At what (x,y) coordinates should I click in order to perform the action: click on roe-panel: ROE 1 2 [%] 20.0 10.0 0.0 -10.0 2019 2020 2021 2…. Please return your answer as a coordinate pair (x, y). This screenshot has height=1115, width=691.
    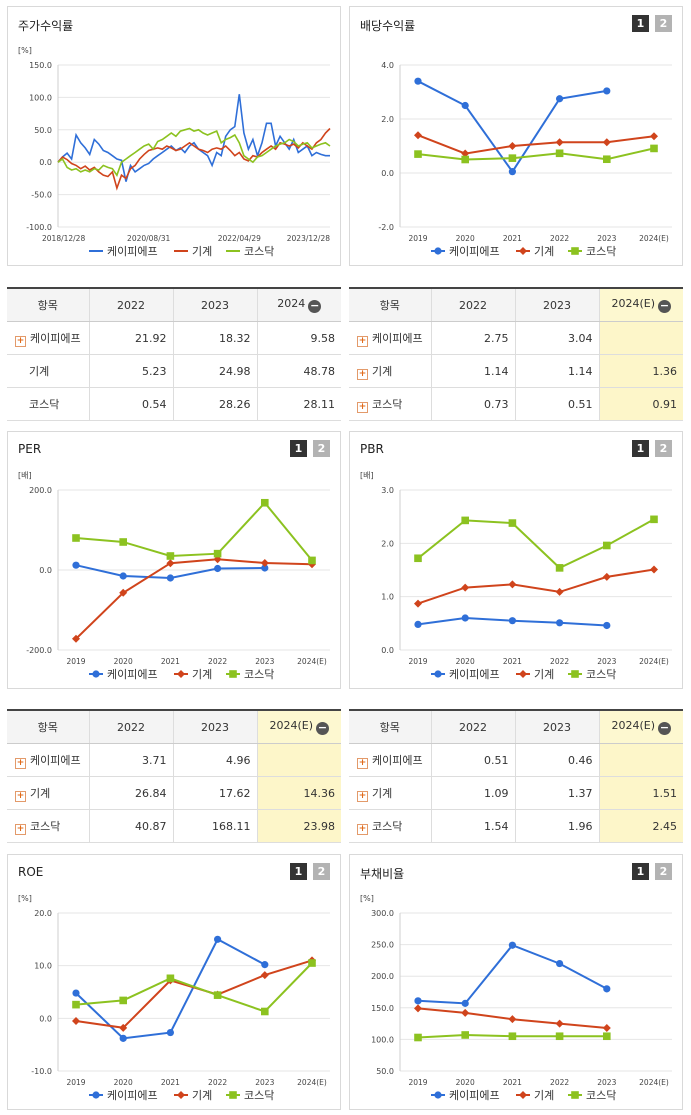
    Looking at the image, I should click on (174, 982).